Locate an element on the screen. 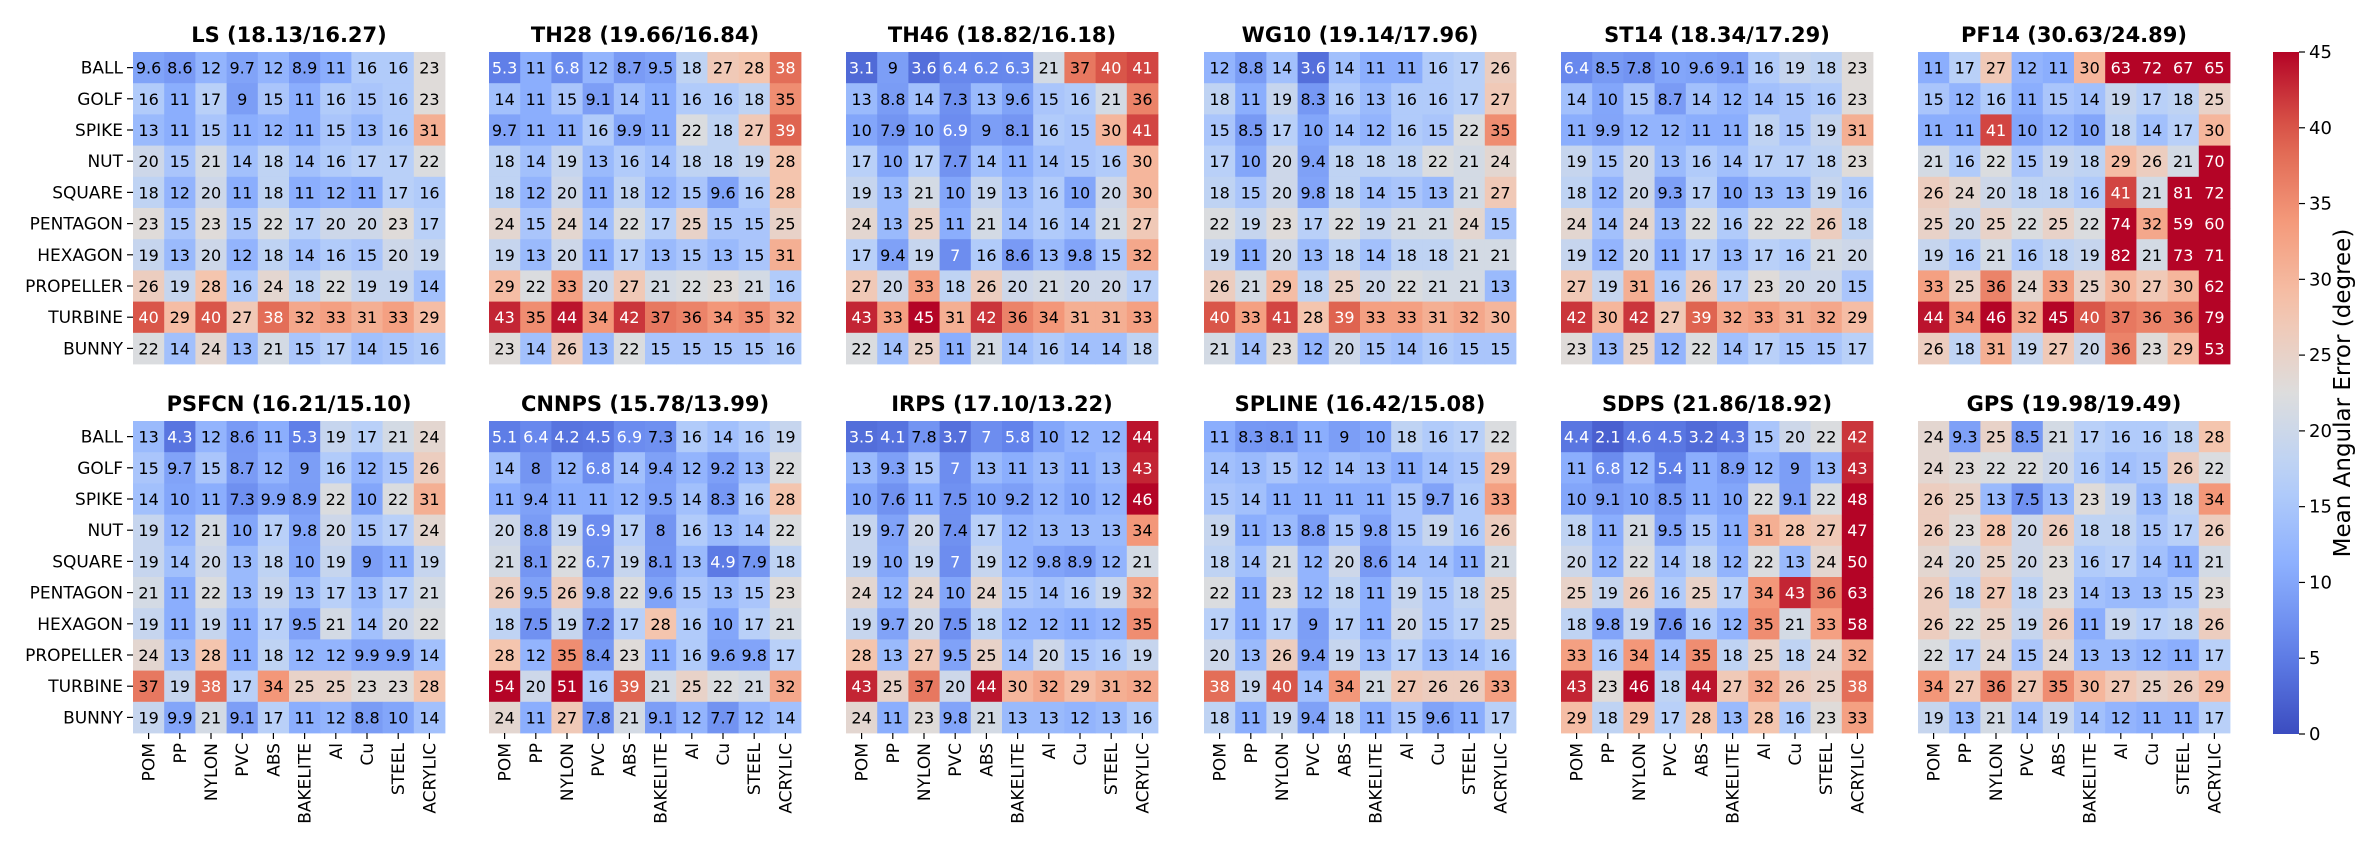 The image size is (2370, 852). cell-value-label: 25 is located at coordinates (1965, 499).